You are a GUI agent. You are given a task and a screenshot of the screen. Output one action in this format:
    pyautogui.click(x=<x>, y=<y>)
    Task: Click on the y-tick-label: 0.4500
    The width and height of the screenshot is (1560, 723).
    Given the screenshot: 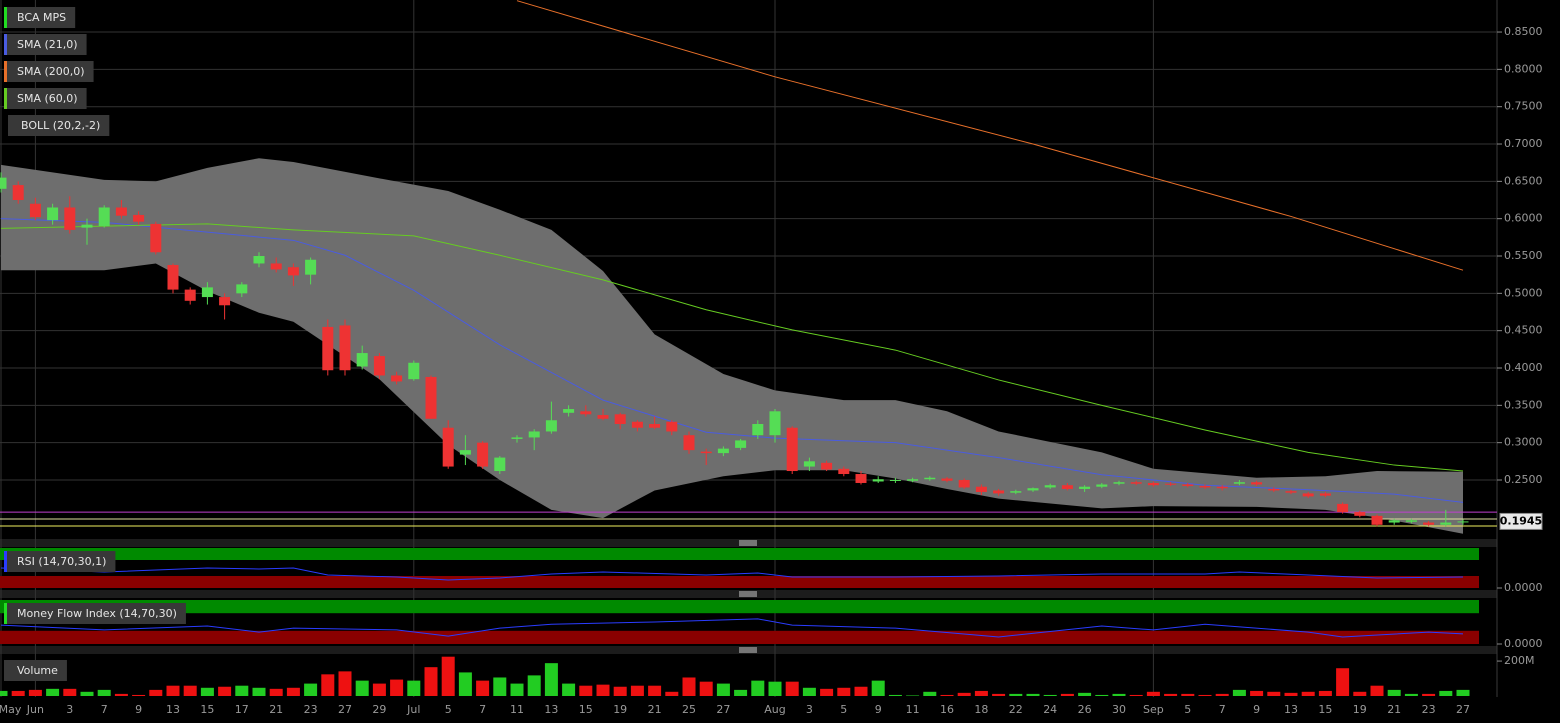 What is the action you would take?
    pyautogui.click(x=1523, y=330)
    